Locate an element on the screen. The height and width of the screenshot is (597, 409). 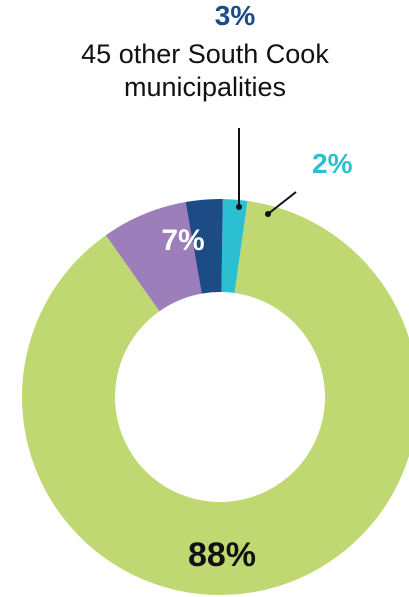
slice-label-2: 2% is located at coordinates (332, 163).